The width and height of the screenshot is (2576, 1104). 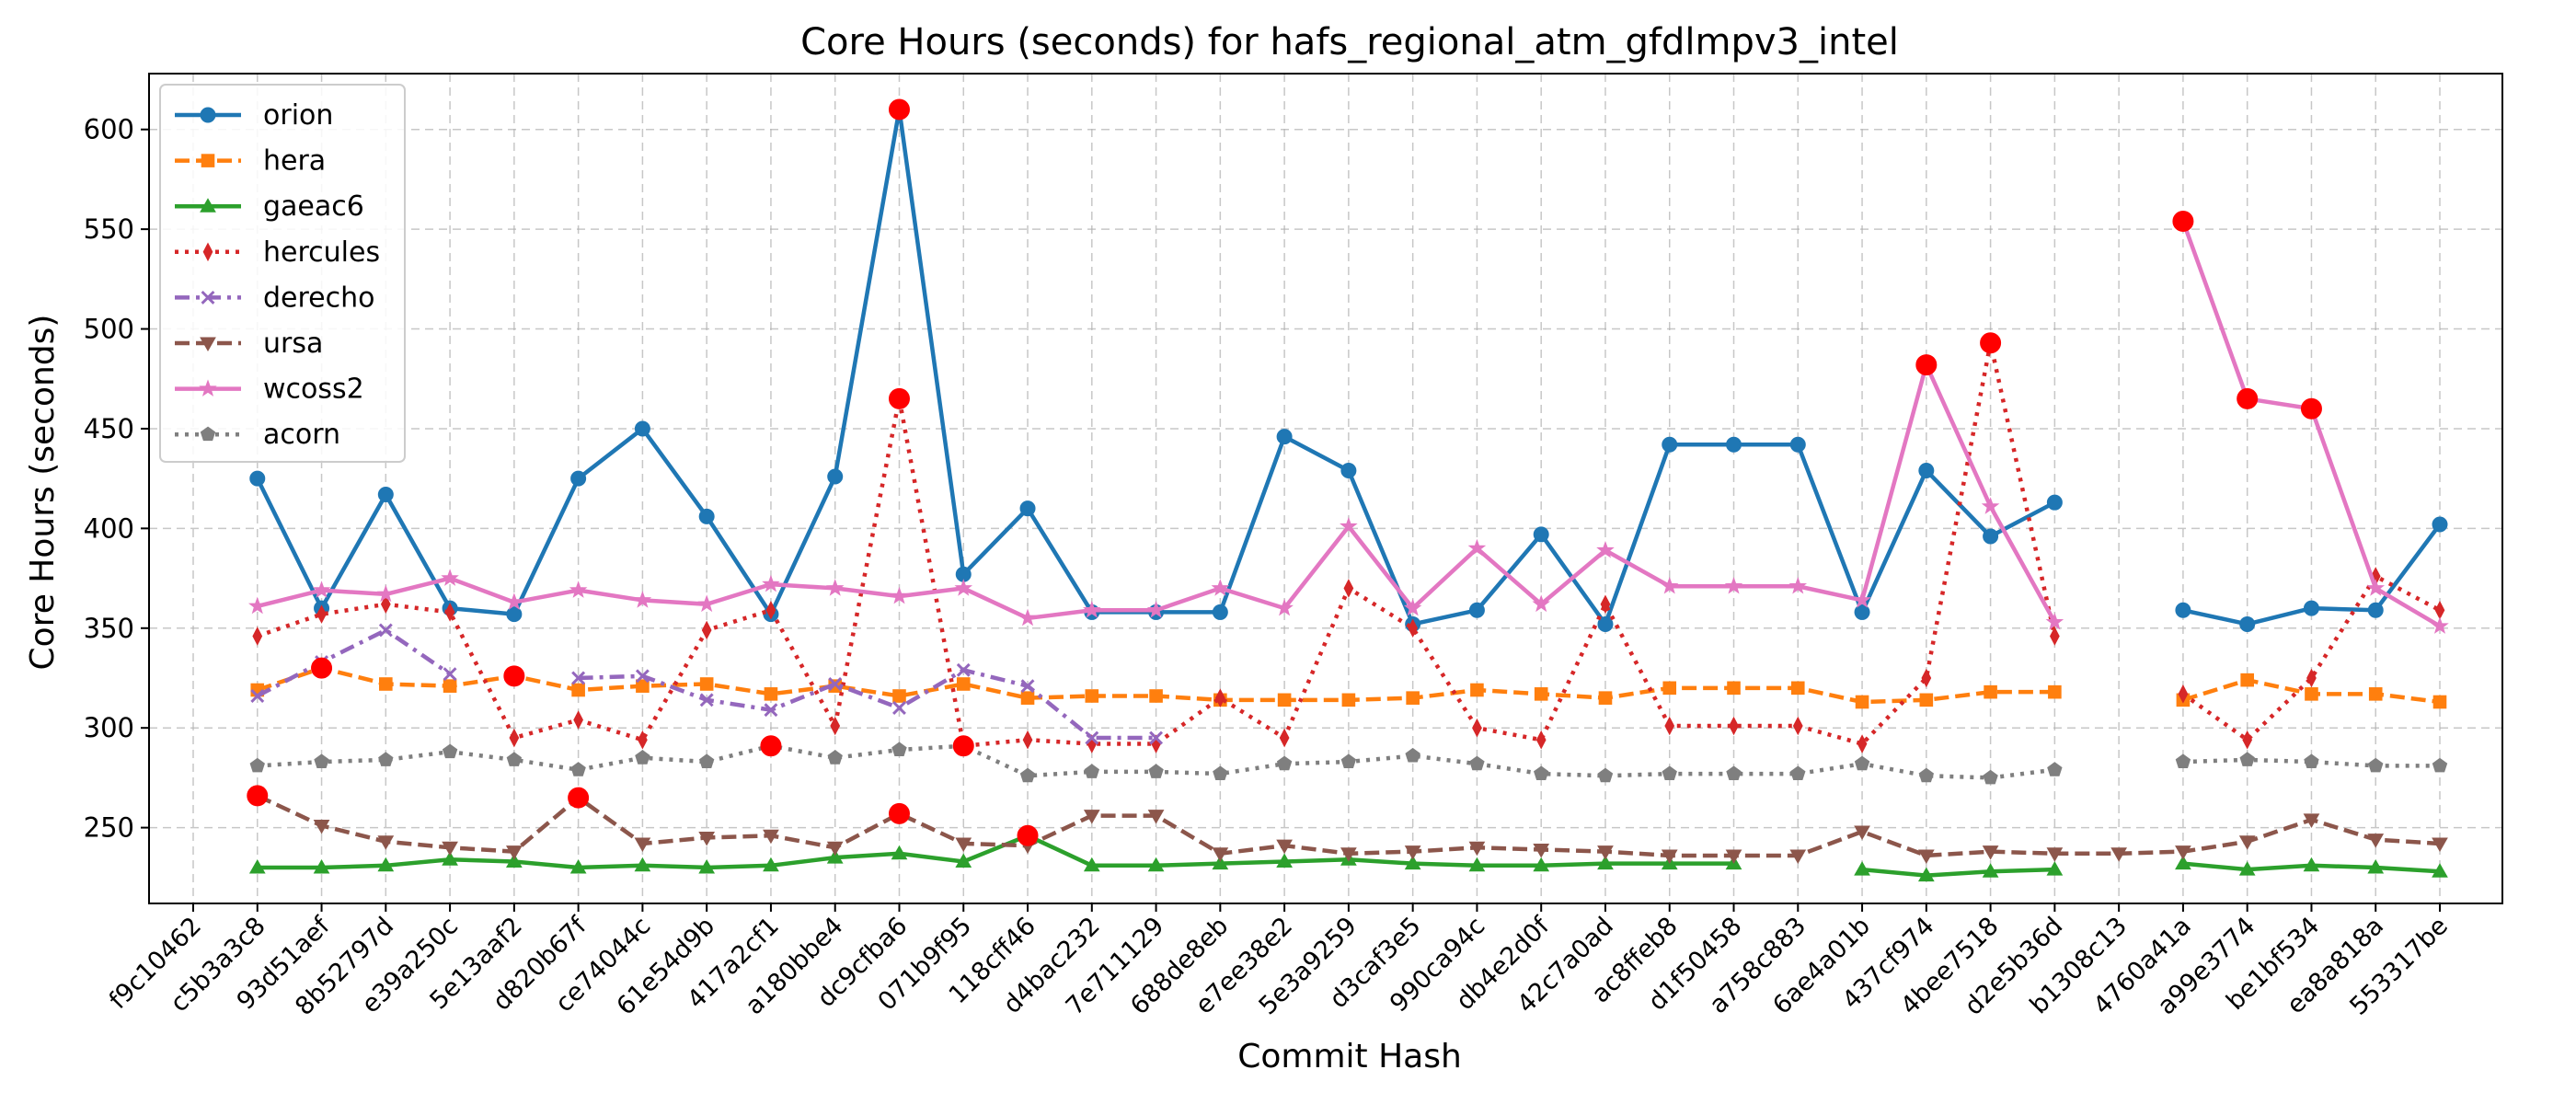 I want to click on series-hera, so click(x=1348, y=685).